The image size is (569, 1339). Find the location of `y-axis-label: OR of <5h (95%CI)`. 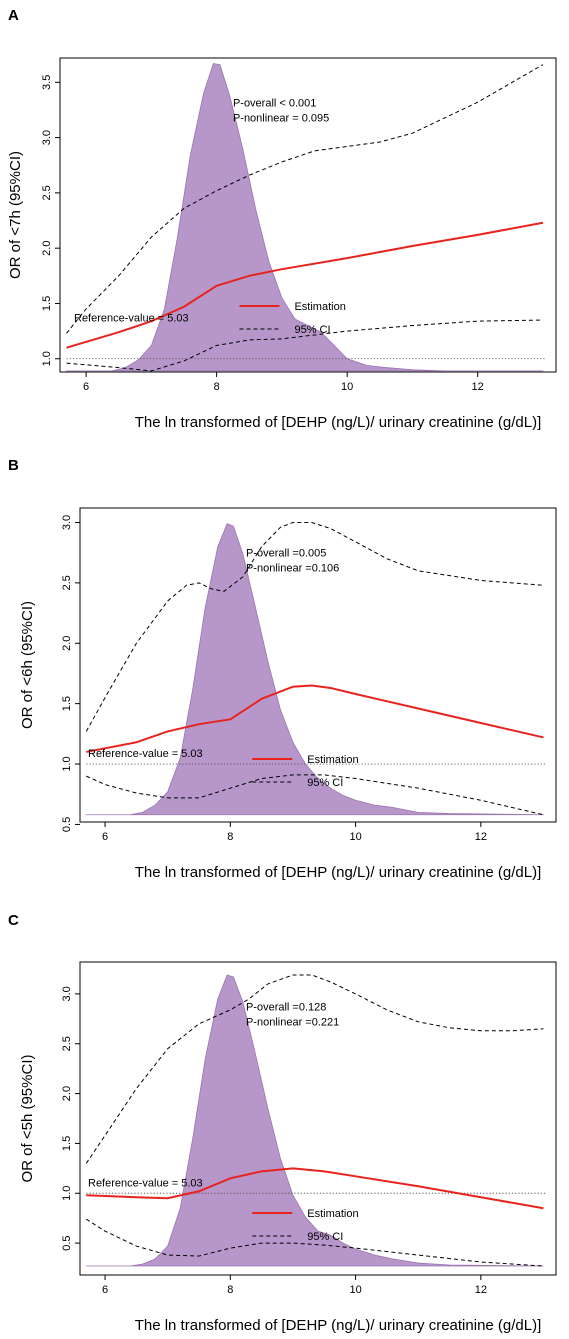

y-axis-label: OR of <5h (95%CI) is located at coordinates (27, 1119).